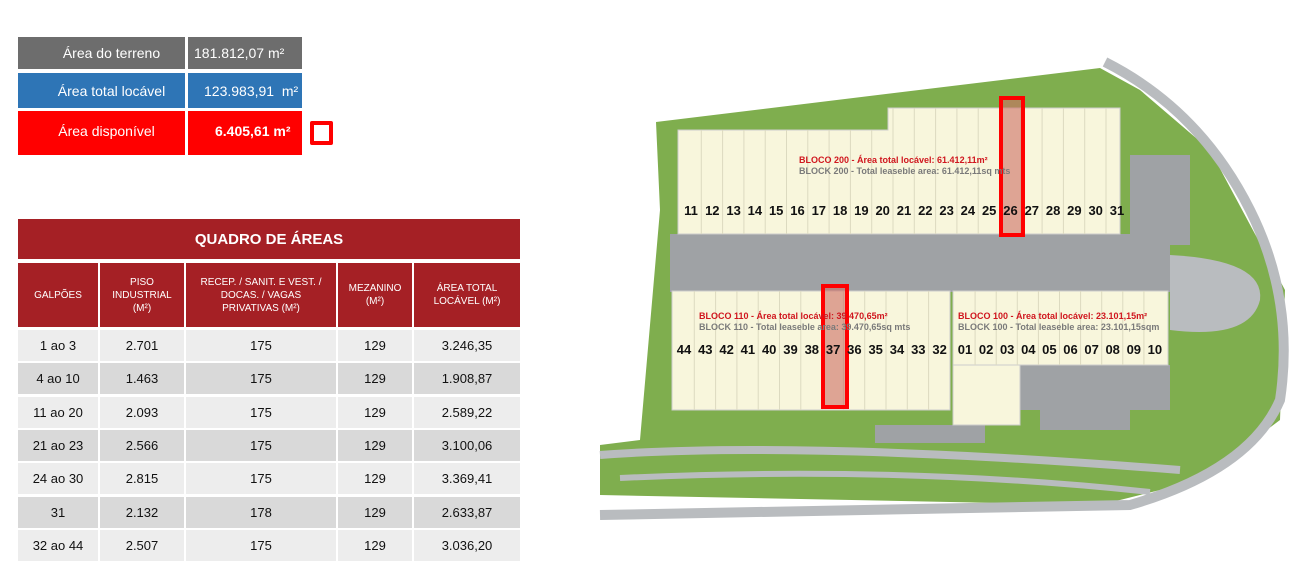 The height and width of the screenshot is (570, 1294). I want to click on unit-number-04: 04, so click(1028, 349).